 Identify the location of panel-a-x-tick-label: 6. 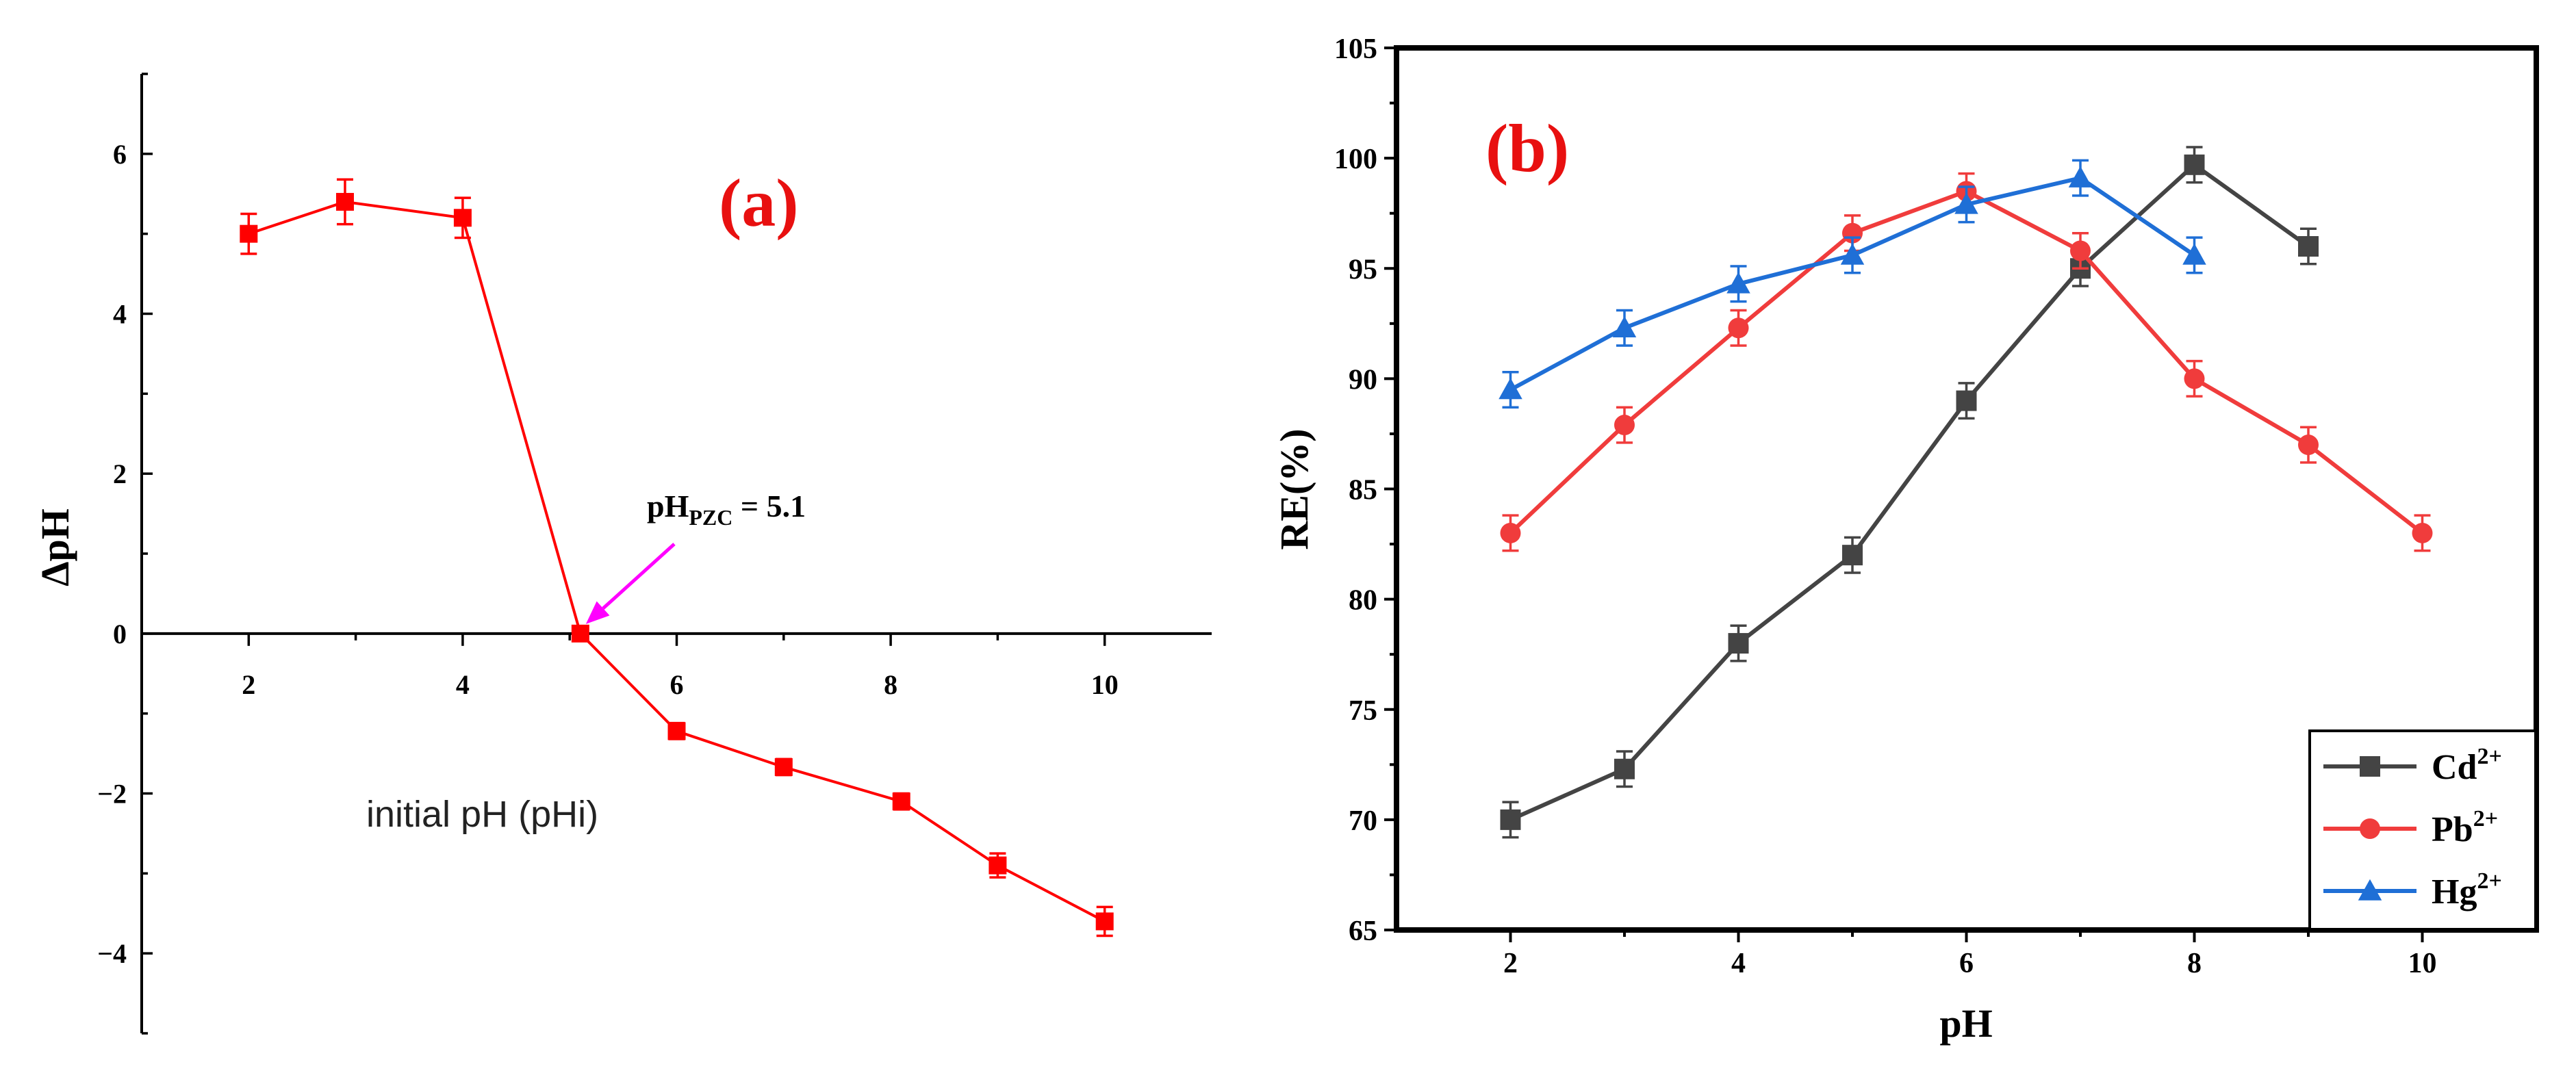
(677, 684).